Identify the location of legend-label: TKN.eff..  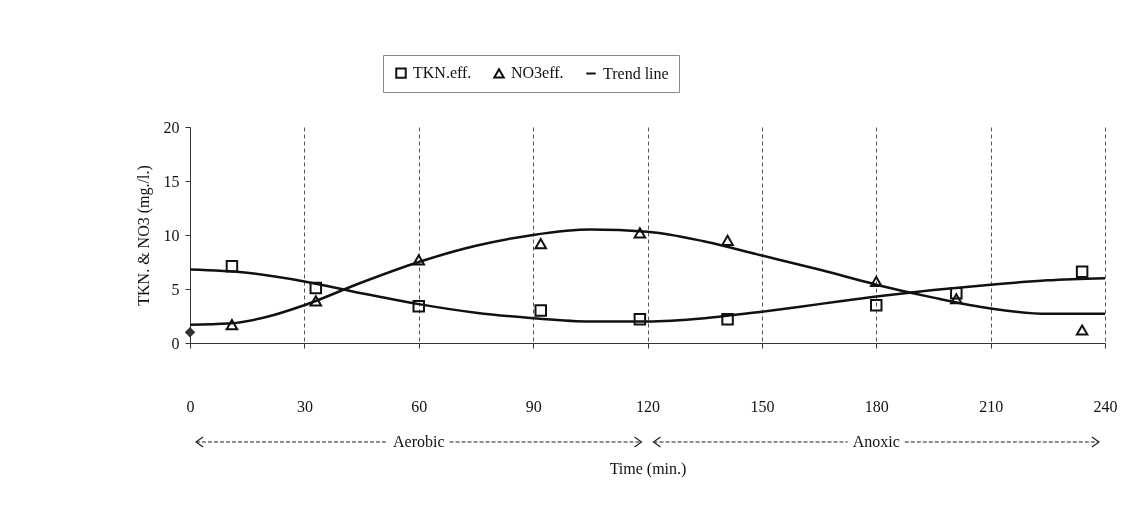
(442, 73).